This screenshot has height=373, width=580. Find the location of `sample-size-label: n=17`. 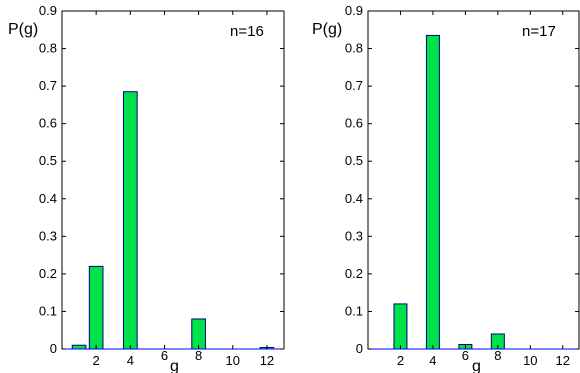

sample-size-label: n=17 is located at coordinates (539, 31).